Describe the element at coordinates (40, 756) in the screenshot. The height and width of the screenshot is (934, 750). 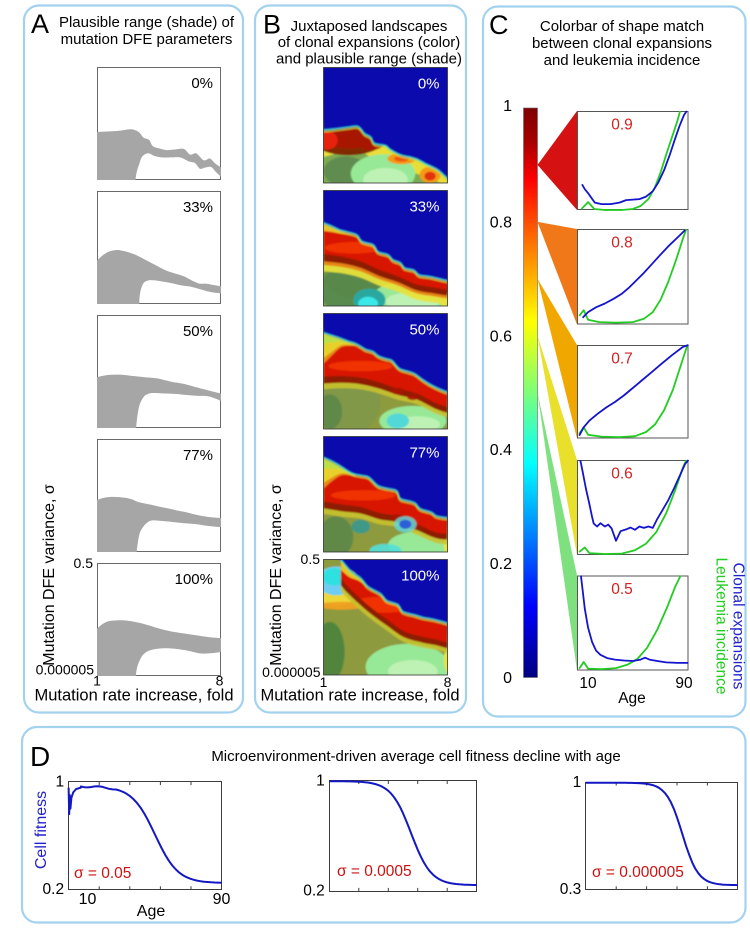
I see `svg-text: D` at that location.